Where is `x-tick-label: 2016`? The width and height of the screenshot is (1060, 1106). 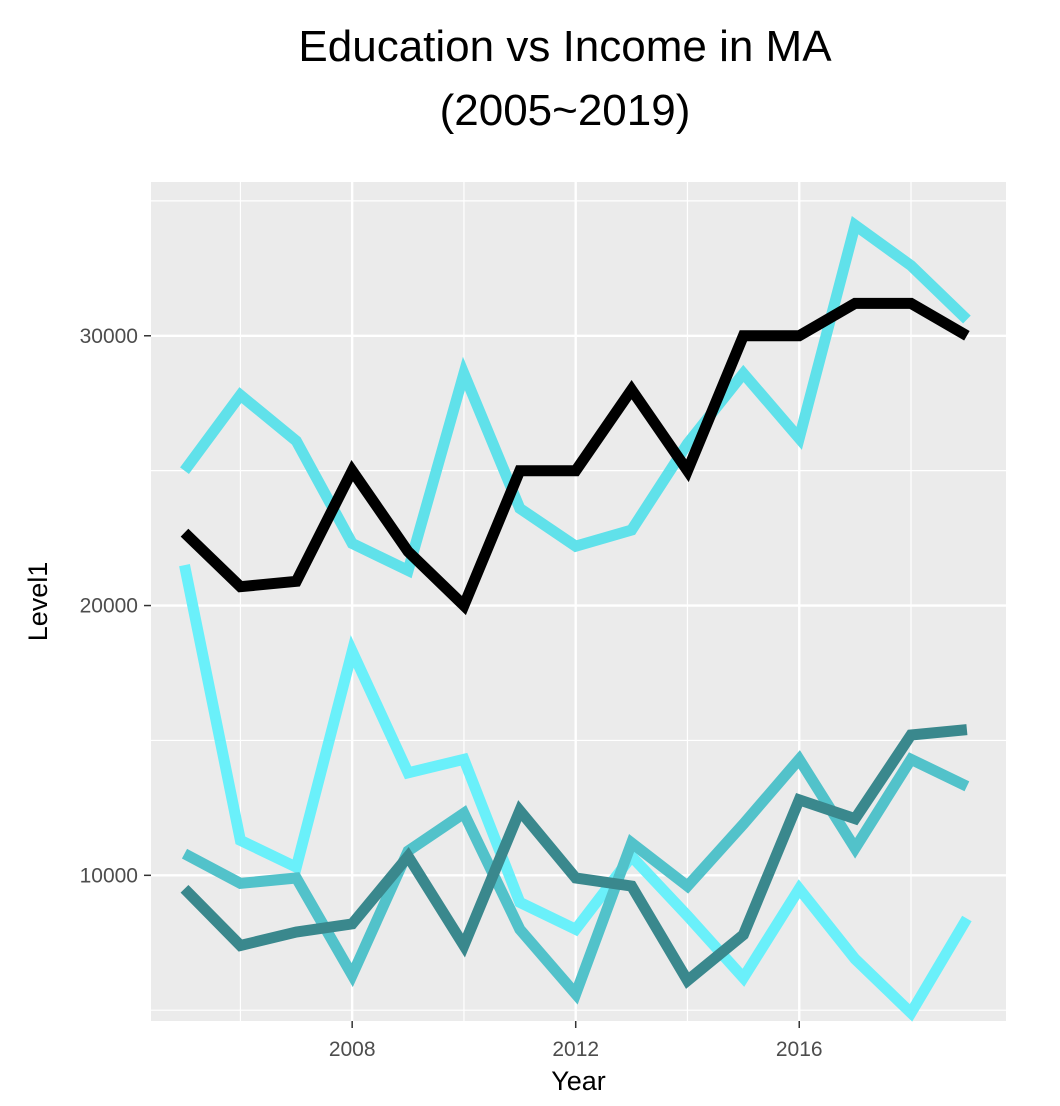 x-tick-label: 2016 is located at coordinates (799, 1049).